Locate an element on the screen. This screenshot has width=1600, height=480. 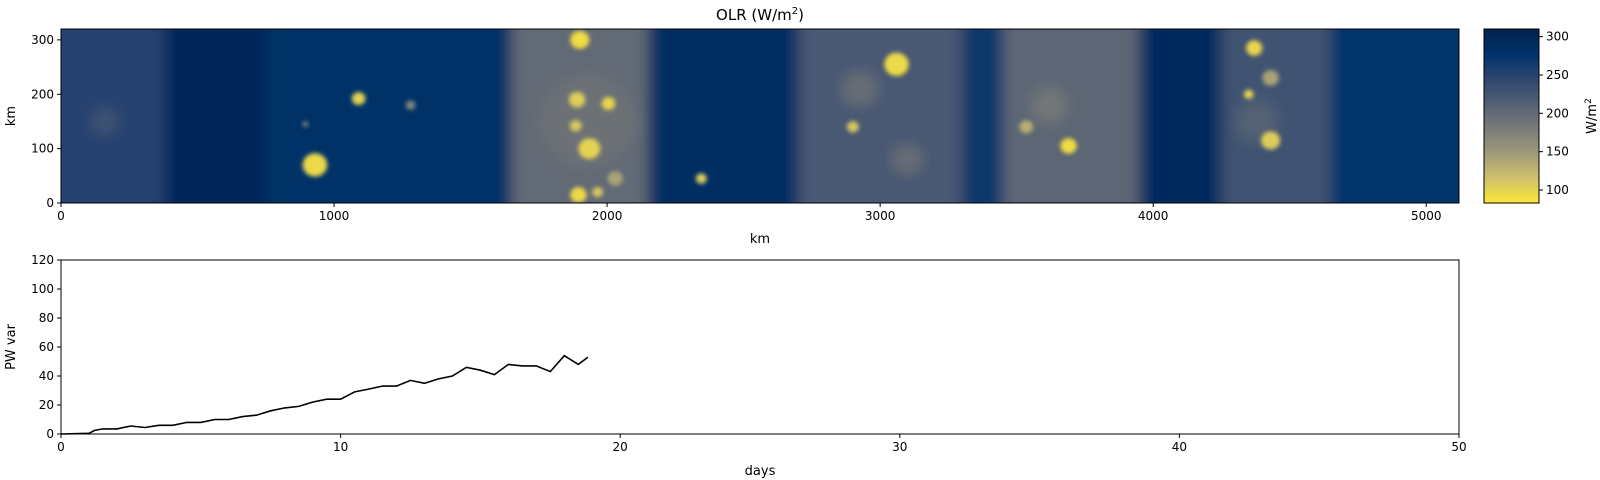
colorbar-tick-label: 150 is located at coordinates (1557, 152).